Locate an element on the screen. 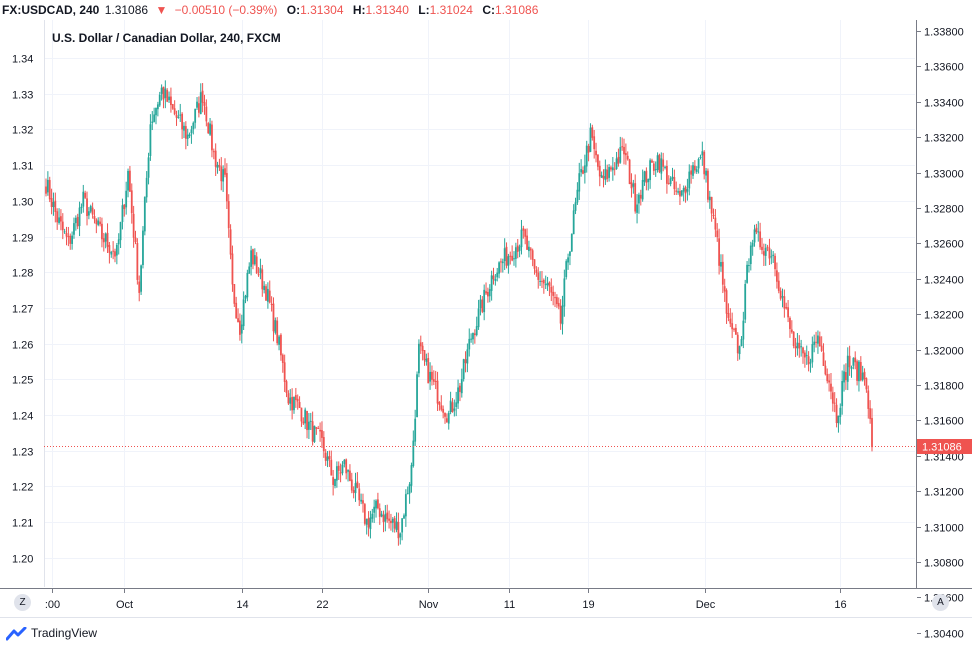  high-label: H: is located at coordinates (359, 10).